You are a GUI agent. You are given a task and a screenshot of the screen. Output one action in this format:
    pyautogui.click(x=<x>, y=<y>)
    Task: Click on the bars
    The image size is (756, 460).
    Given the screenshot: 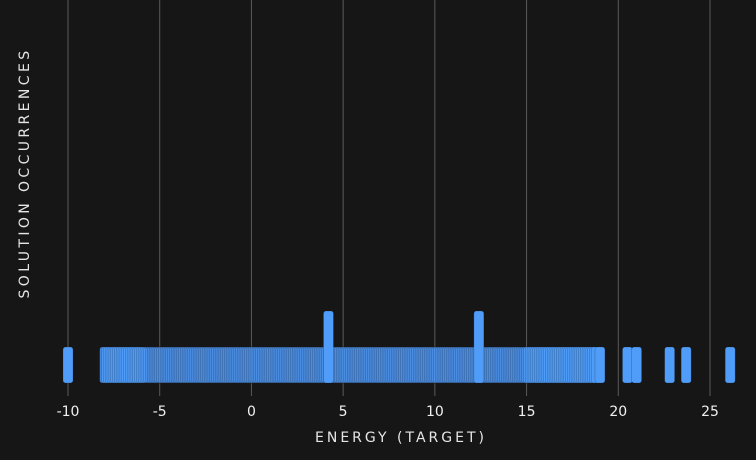 What is the action you would take?
    pyautogui.click(x=399, y=347)
    